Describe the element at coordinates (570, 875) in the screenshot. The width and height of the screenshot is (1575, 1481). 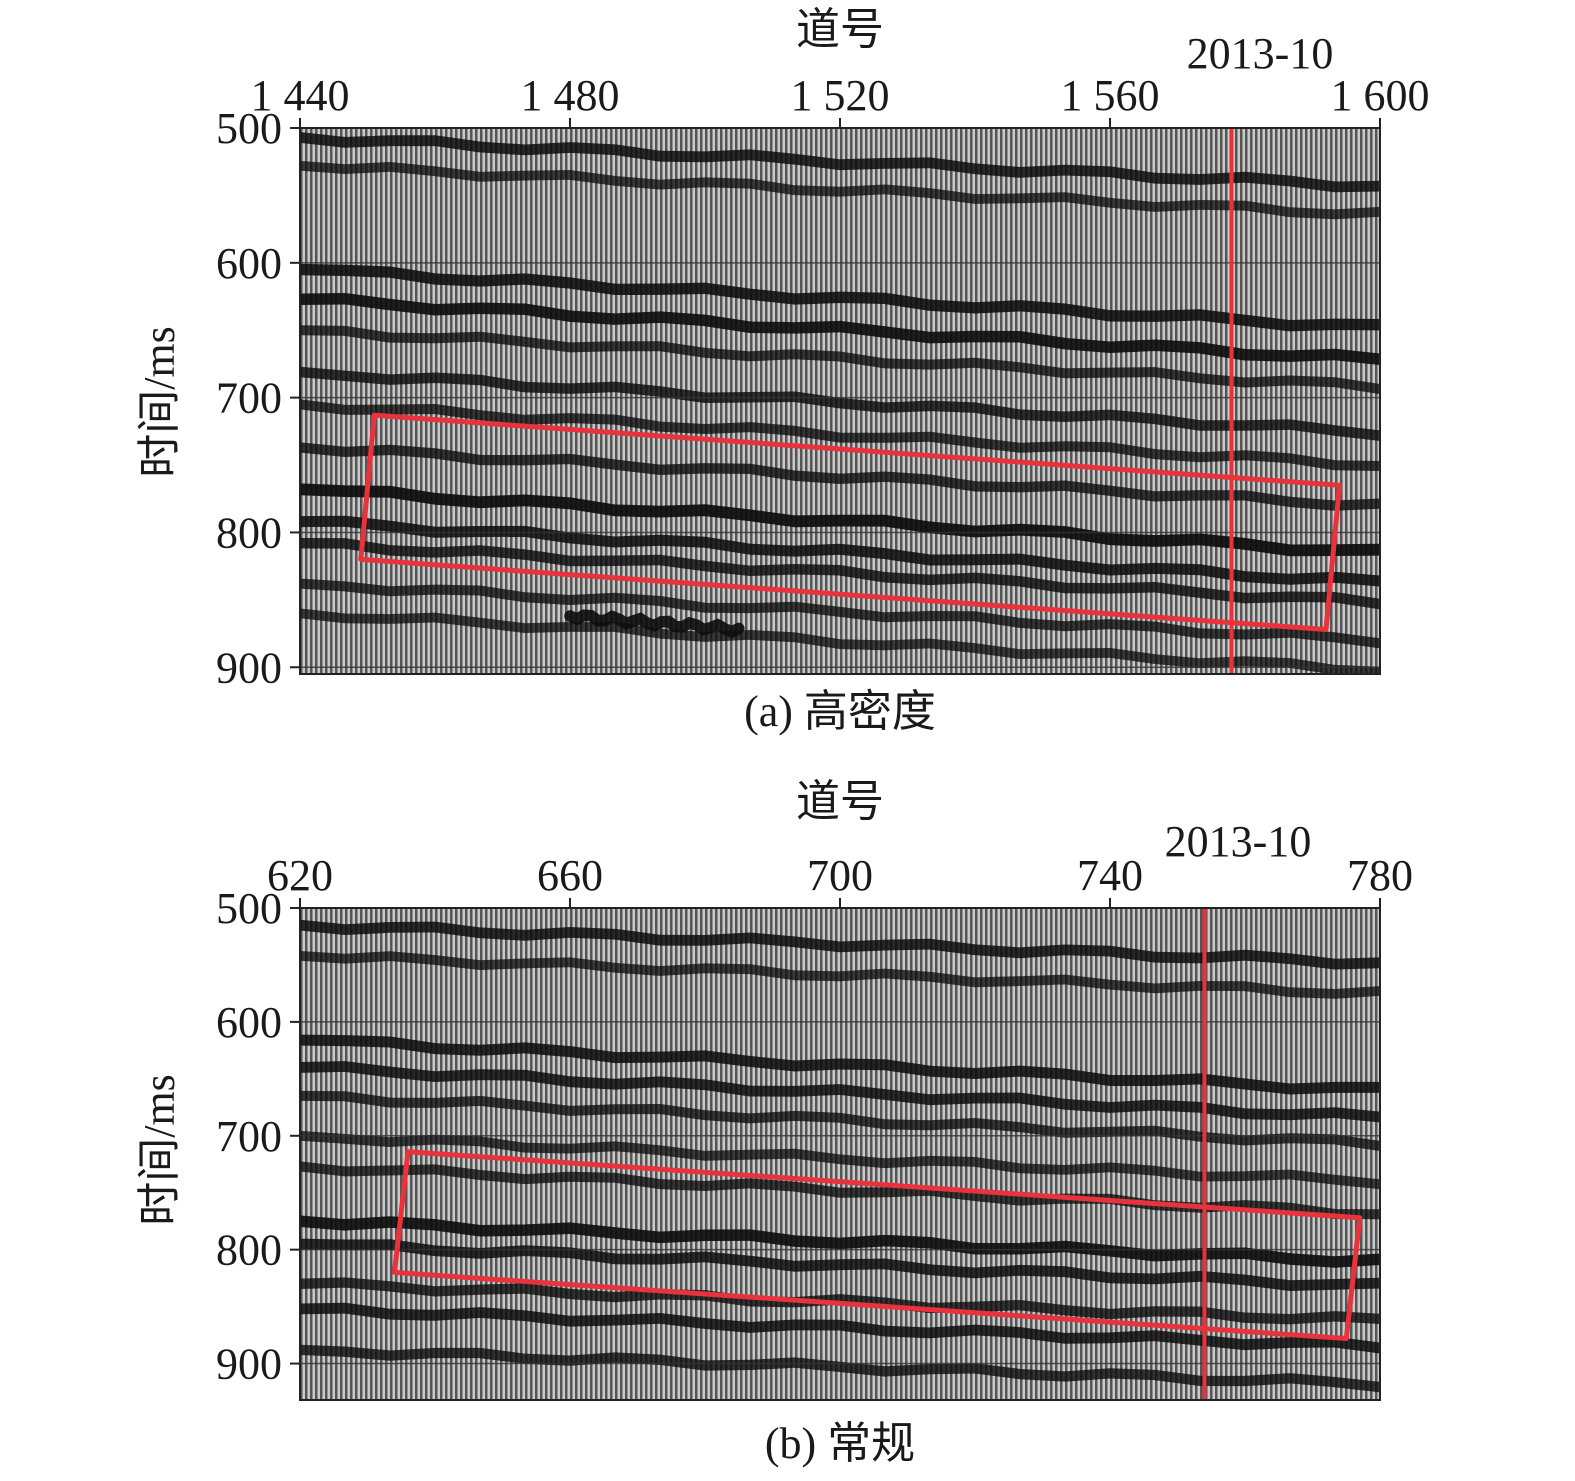
I see `x-tick-label: 660` at that location.